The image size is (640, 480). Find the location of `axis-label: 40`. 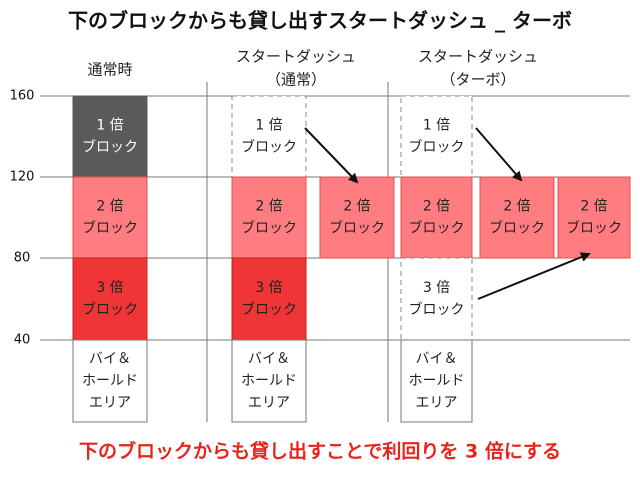

axis-label: 40 is located at coordinates (22, 340).